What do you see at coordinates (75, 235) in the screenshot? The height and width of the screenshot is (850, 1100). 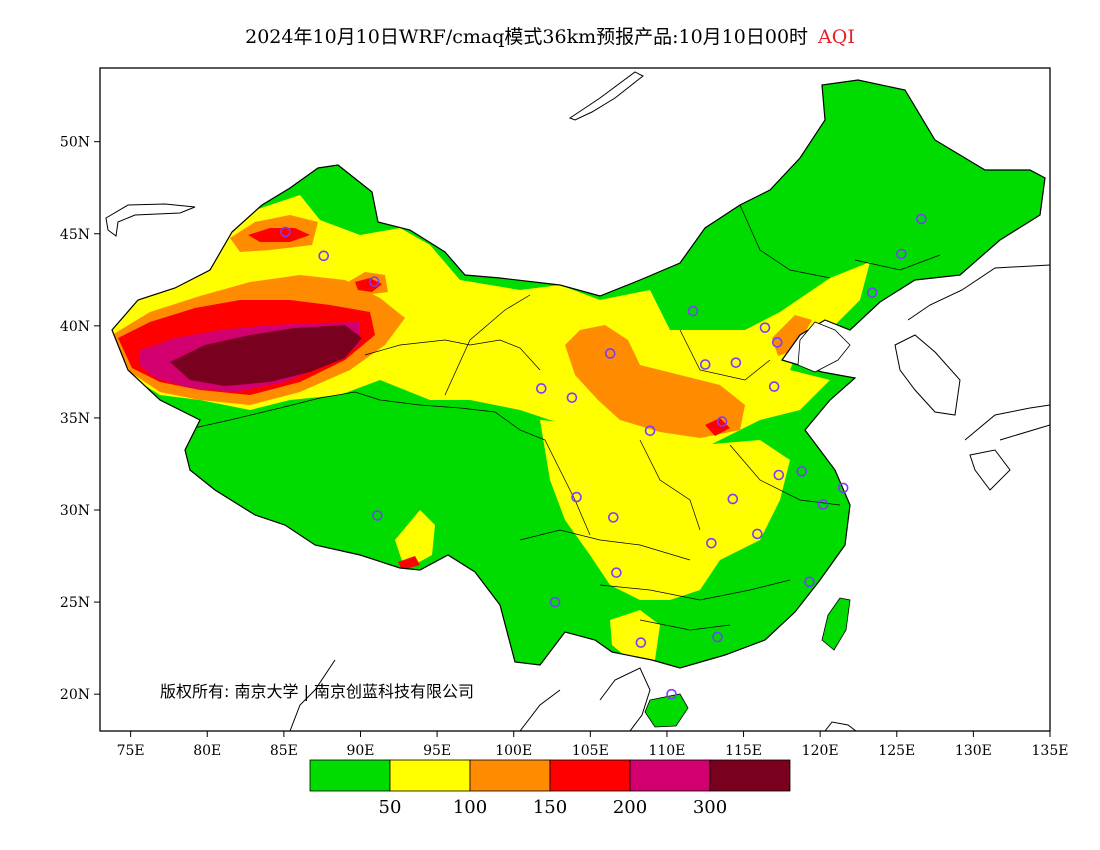 I see `y-tick-label: 45N` at bounding box center [75, 235].